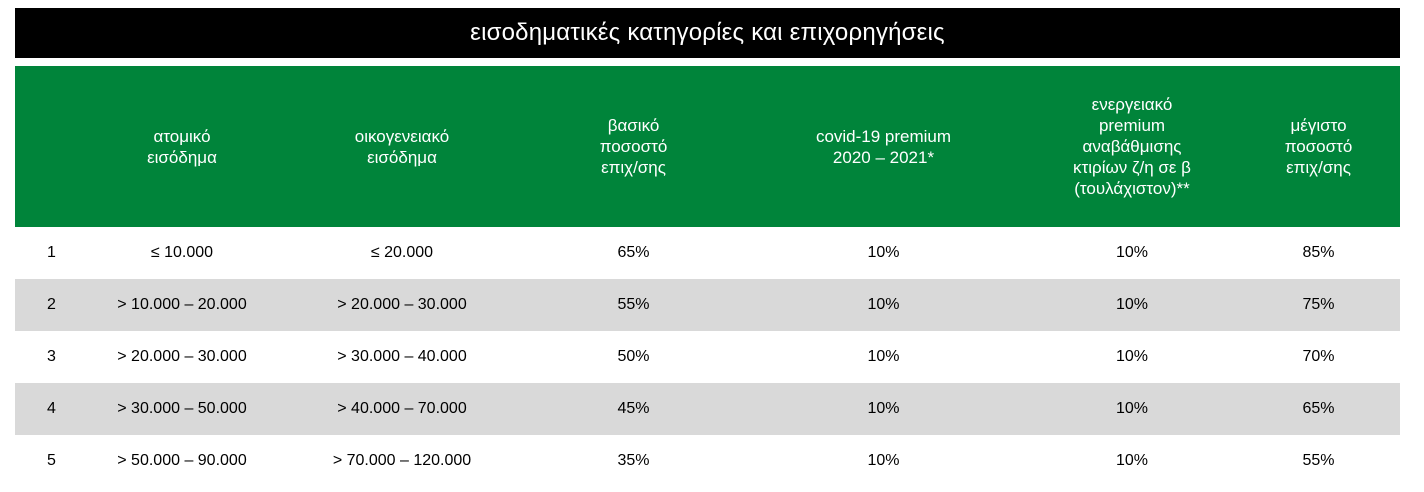 This screenshot has height=492, width=1424. What do you see at coordinates (633, 146) in the screenshot?
I see `header-cell-base-rate: βασικό ποσοστό επιχ/σης` at bounding box center [633, 146].